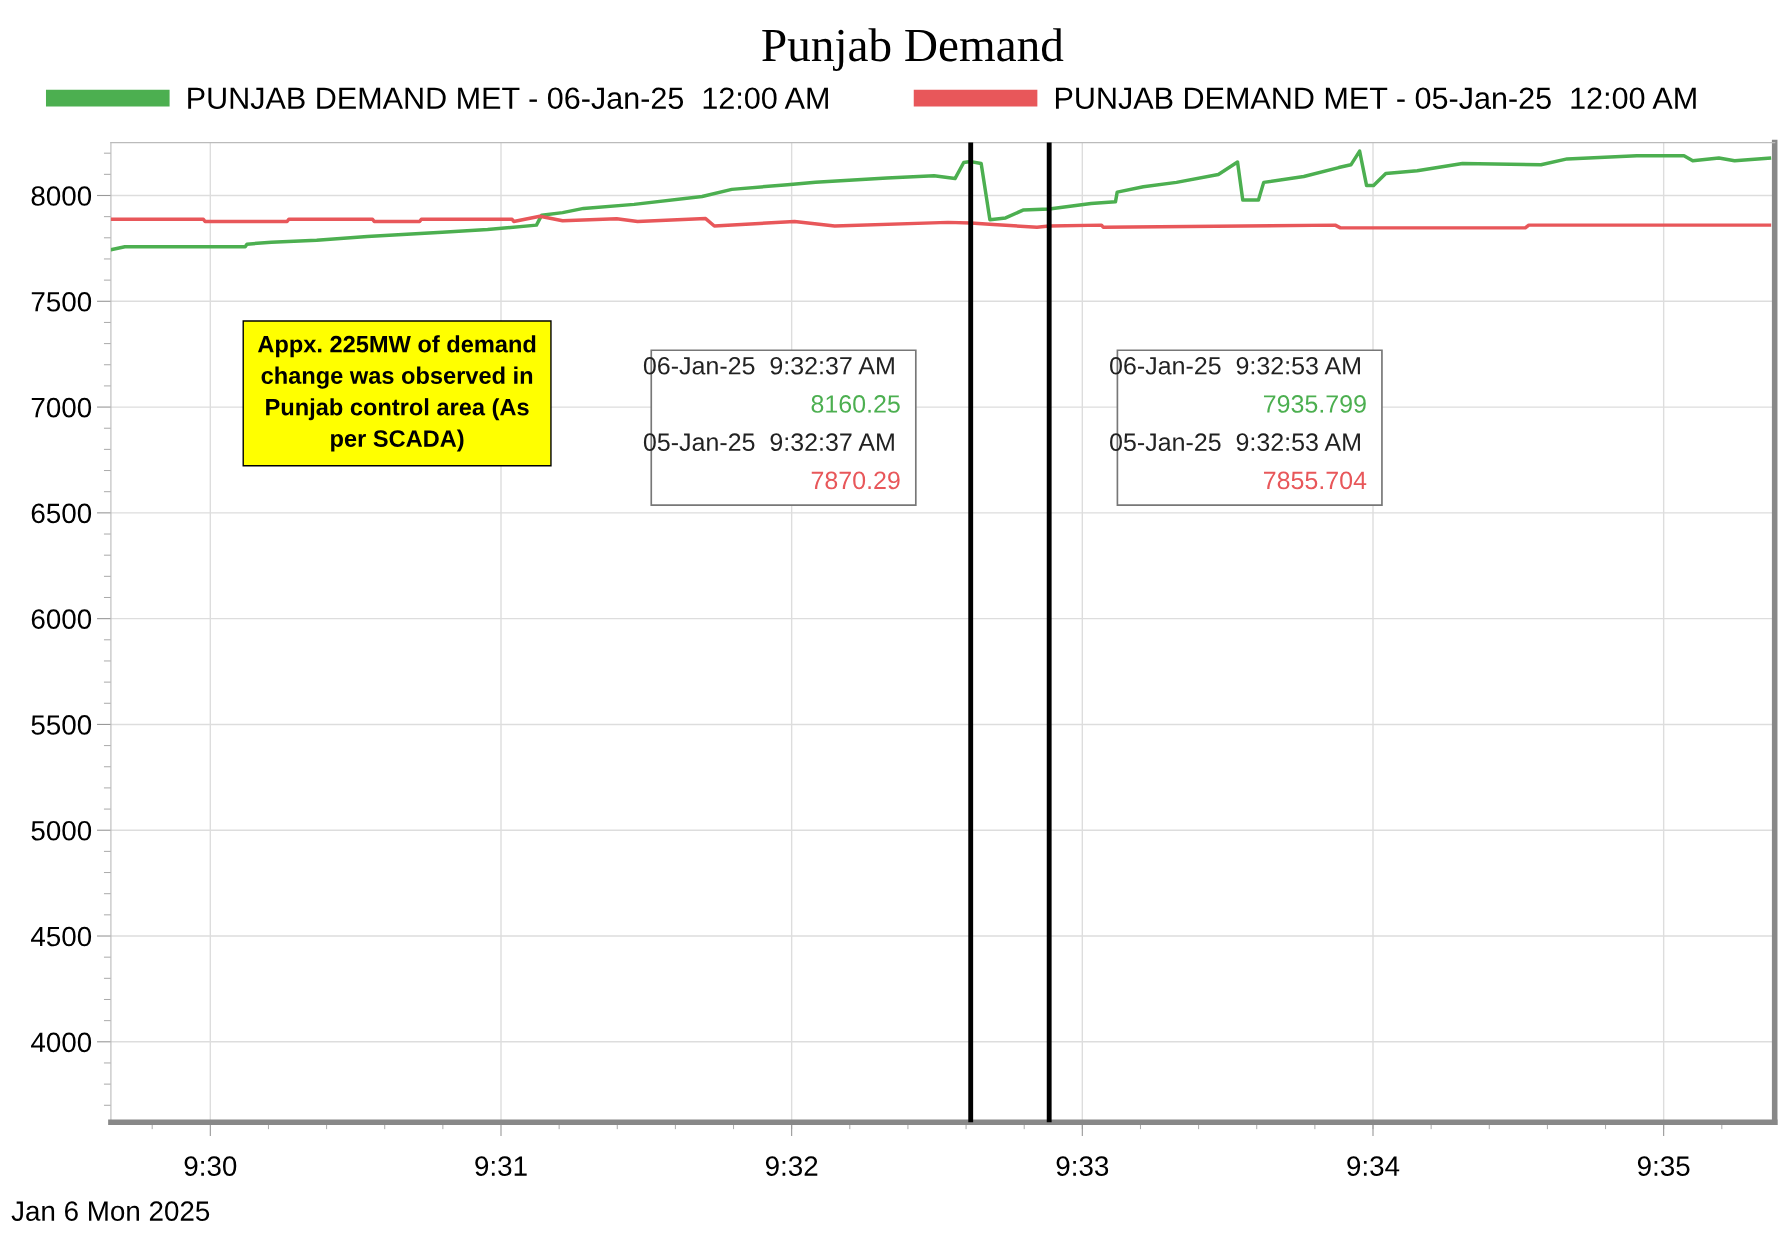 The image size is (1789, 1240). What do you see at coordinates (61, 513) in the screenshot?
I see `y-tick-label: 6500` at bounding box center [61, 513].